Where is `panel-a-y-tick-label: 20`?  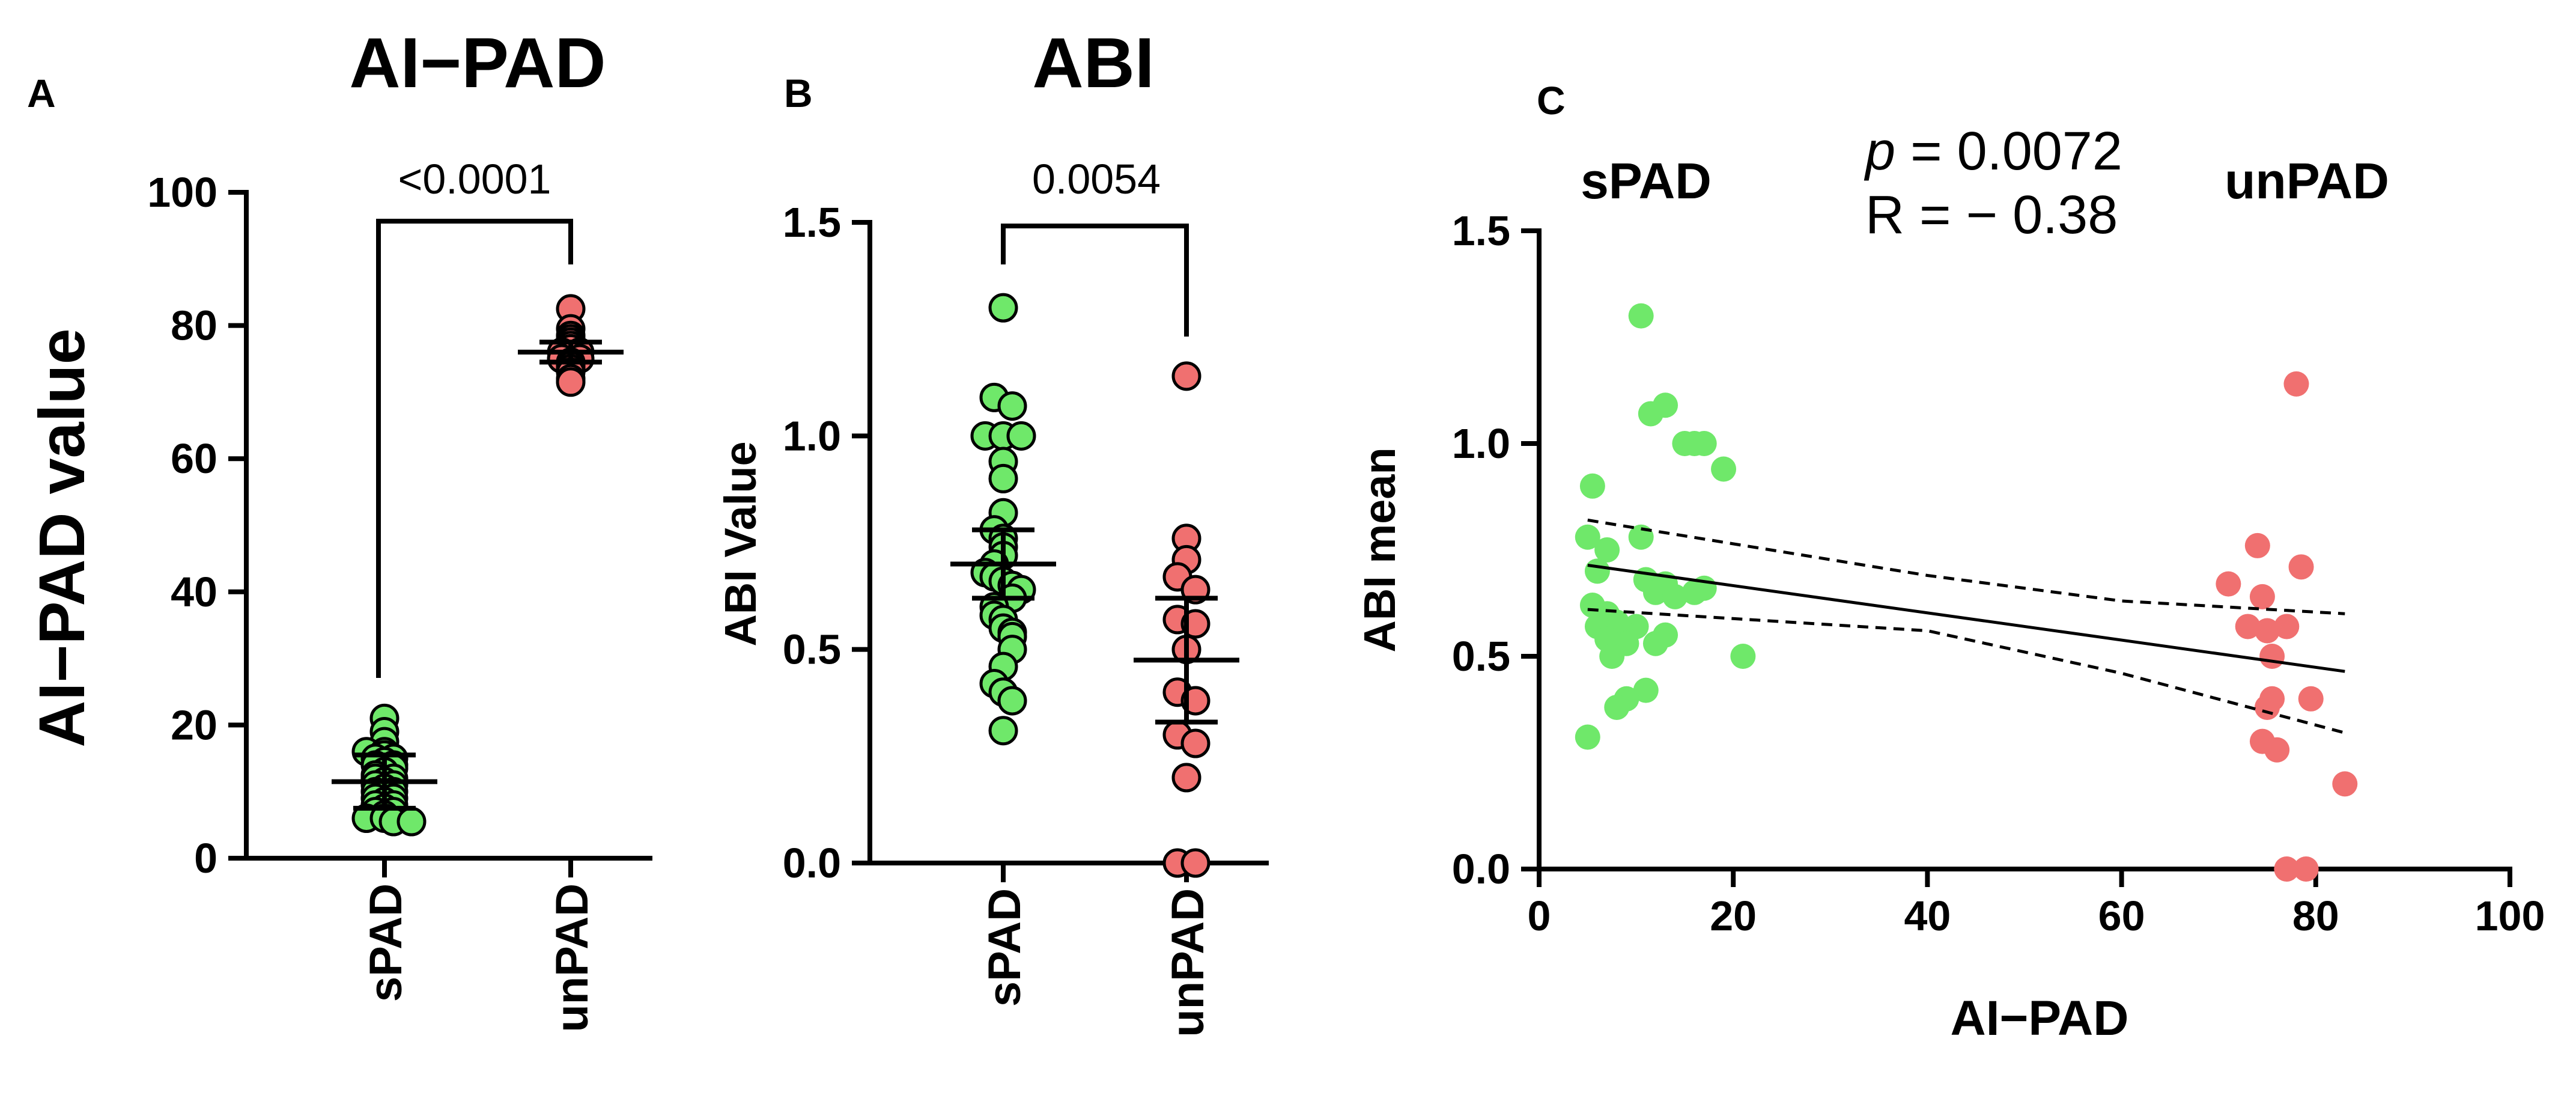
panel-a-y-tick-label: 20 is located at coordinates (194, 724).